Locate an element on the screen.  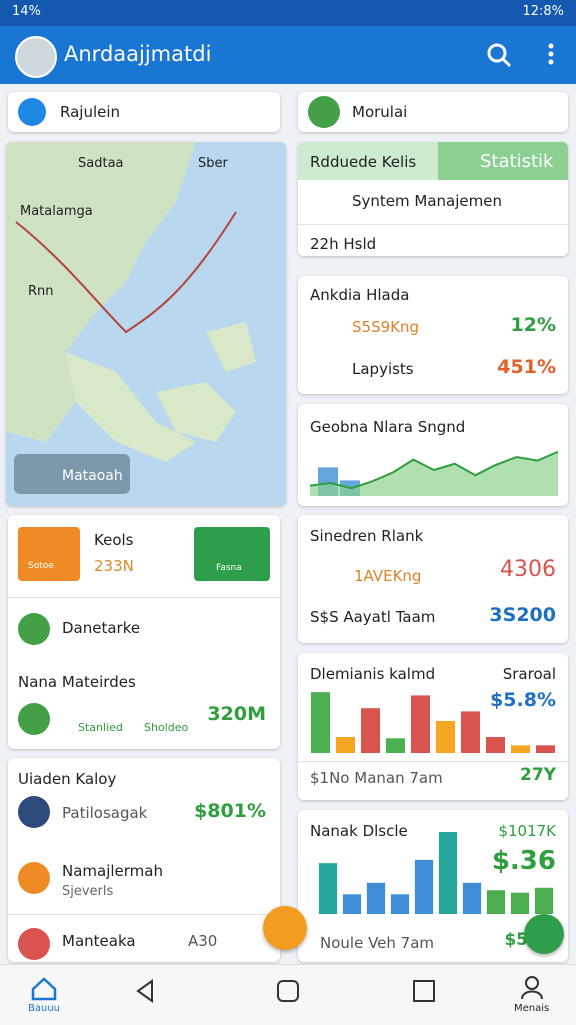
card-value: $5.8% is located at coordinates (523, 700).